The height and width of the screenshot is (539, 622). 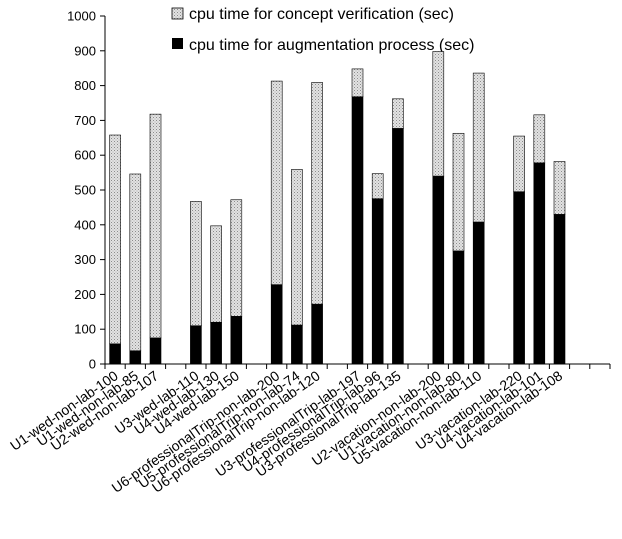 What do you see at coordinates (85, 85) in the screenshot?
I see `y-tick-label: 800` at bounding box center [85, 85].